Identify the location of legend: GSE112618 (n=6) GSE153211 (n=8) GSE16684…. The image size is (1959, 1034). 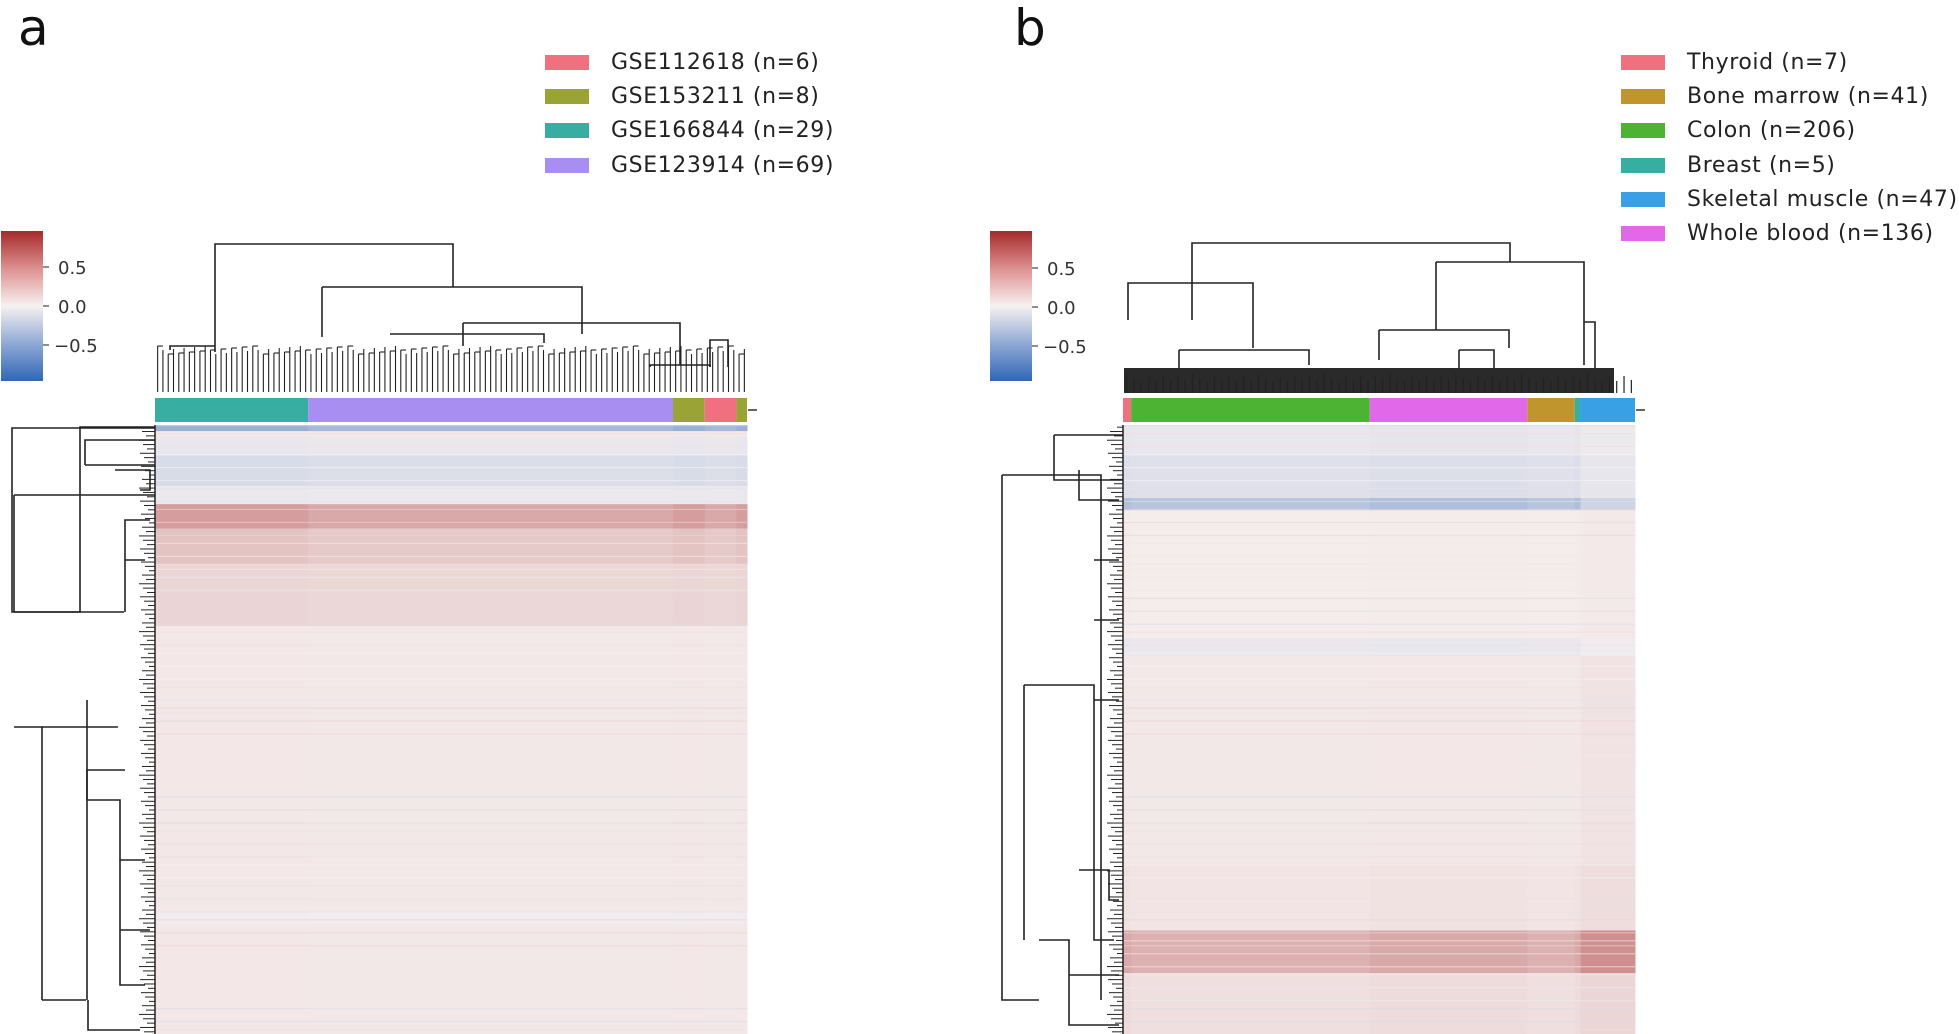
(689, 113).